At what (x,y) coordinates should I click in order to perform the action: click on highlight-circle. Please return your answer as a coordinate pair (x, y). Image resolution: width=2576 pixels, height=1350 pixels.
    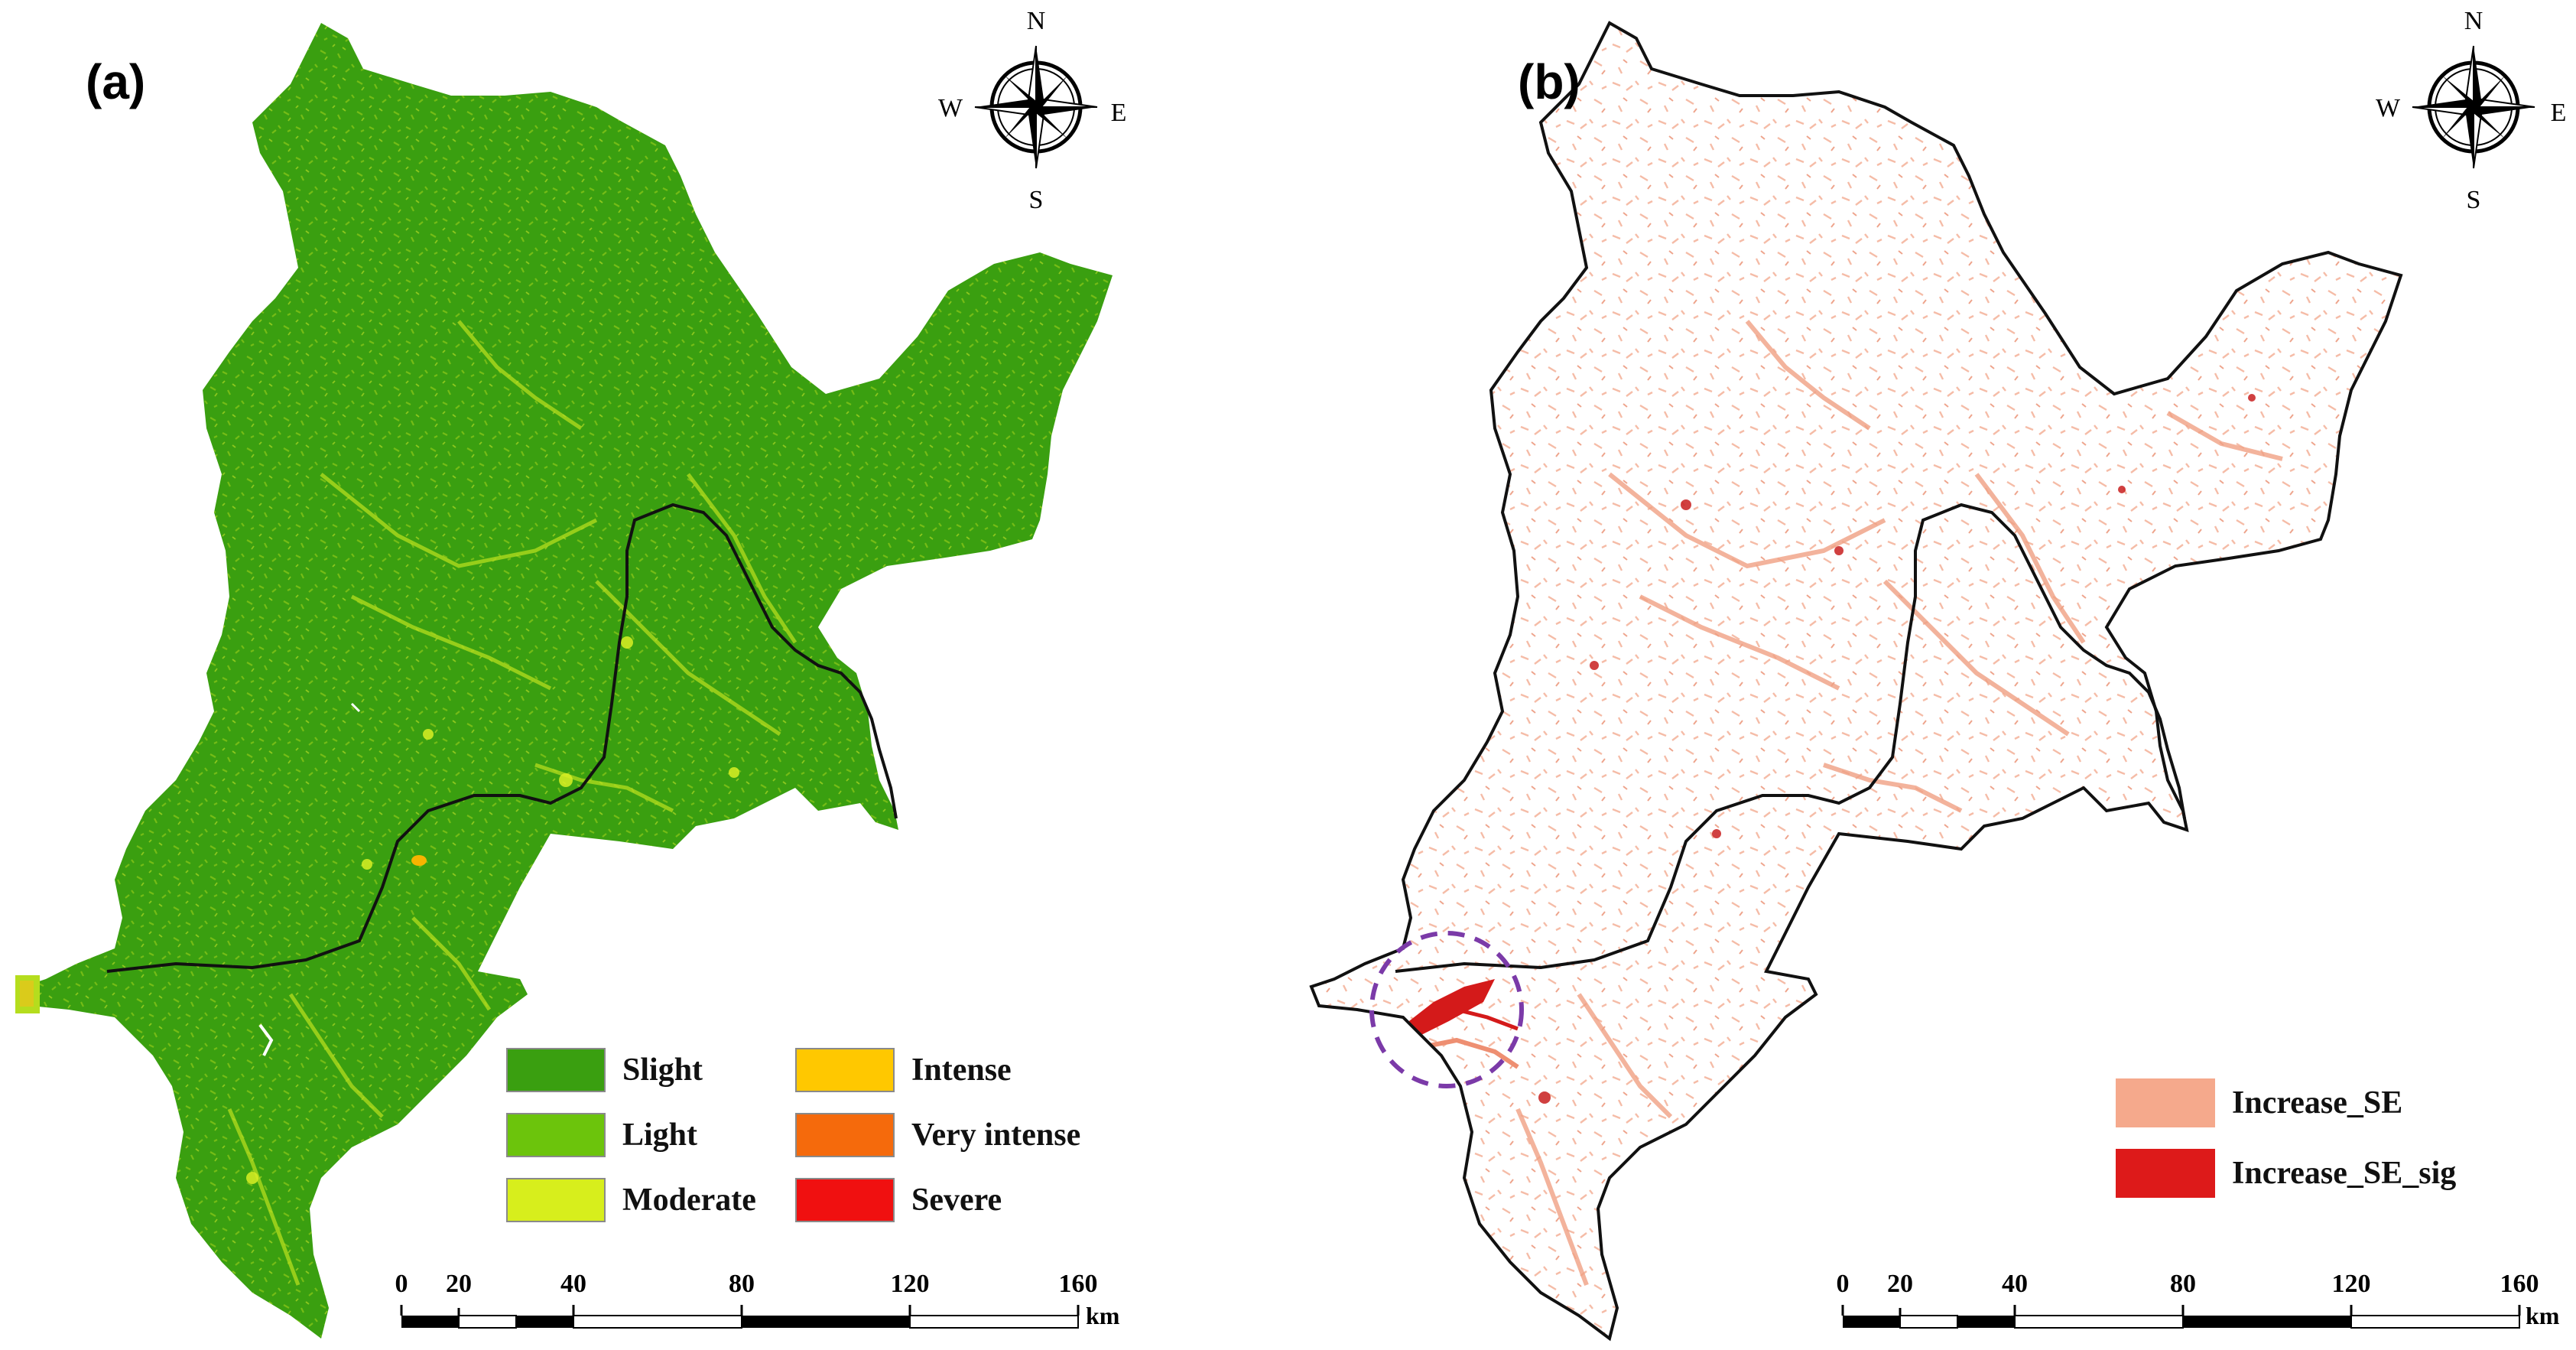
    Looking at the image, I should click on (1446, 1009).